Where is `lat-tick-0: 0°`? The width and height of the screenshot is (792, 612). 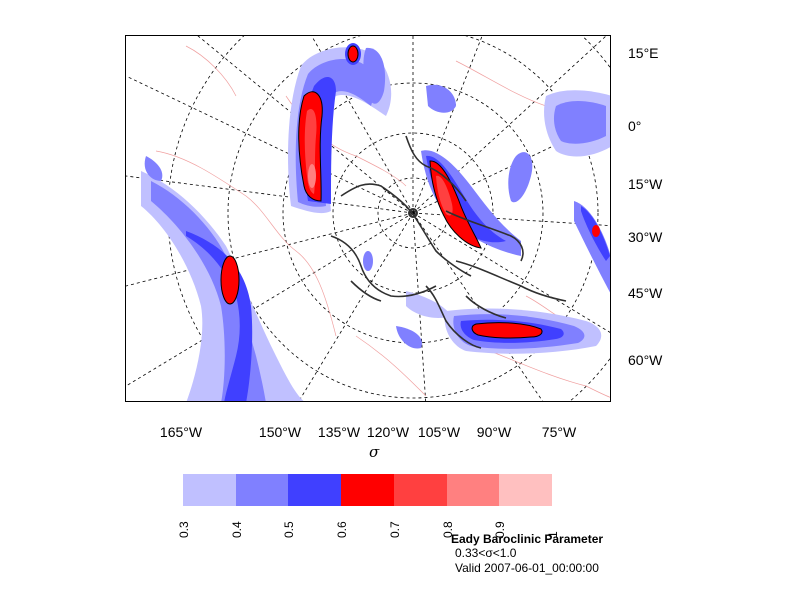 lat-tick-0: 0° is located at coordinates (635, 126).